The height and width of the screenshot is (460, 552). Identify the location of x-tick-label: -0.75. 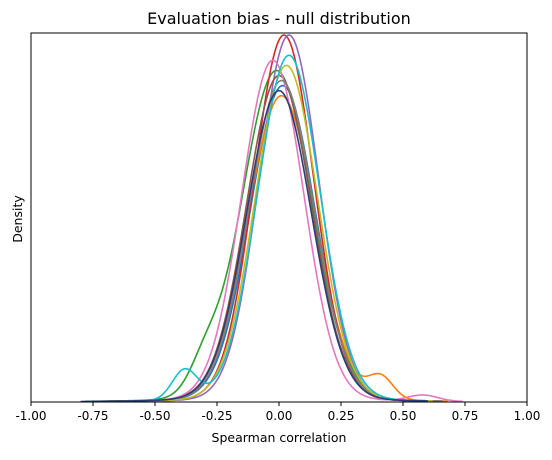
(92, 416).